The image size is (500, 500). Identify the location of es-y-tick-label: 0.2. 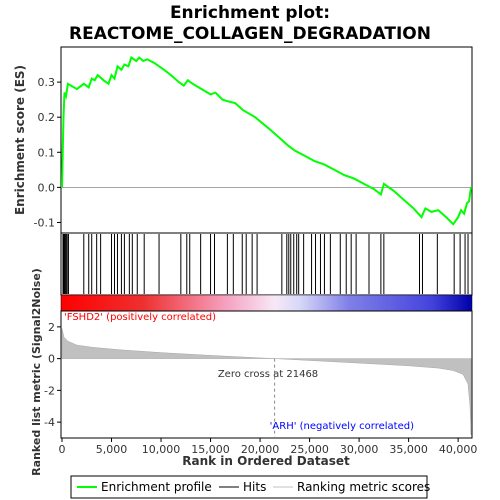
(47, 117).